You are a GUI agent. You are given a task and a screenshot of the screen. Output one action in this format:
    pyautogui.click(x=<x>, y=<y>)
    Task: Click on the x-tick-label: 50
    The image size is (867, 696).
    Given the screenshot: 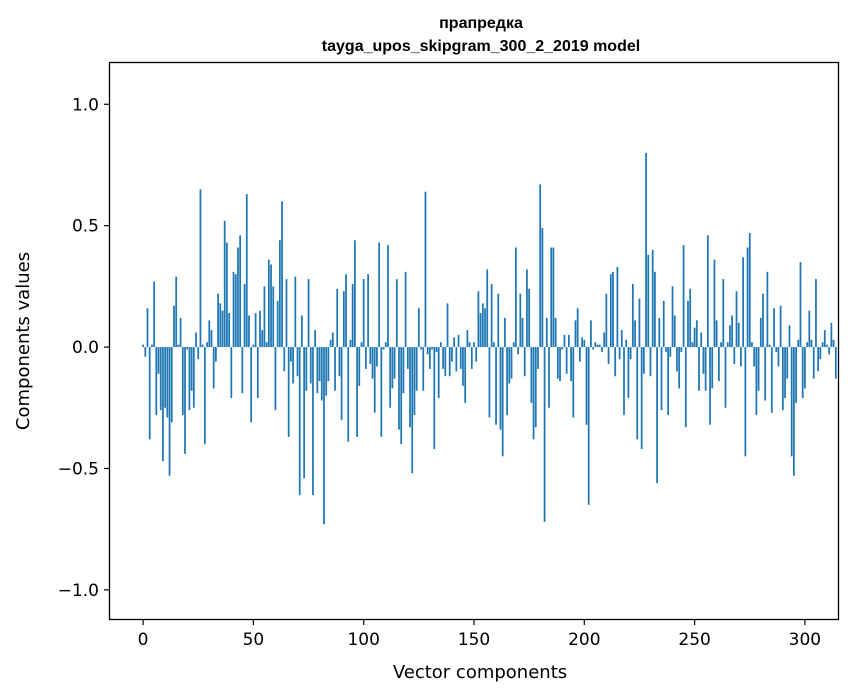 What is the action you would take?
    pyautogui.click(x=254, y=640)
    